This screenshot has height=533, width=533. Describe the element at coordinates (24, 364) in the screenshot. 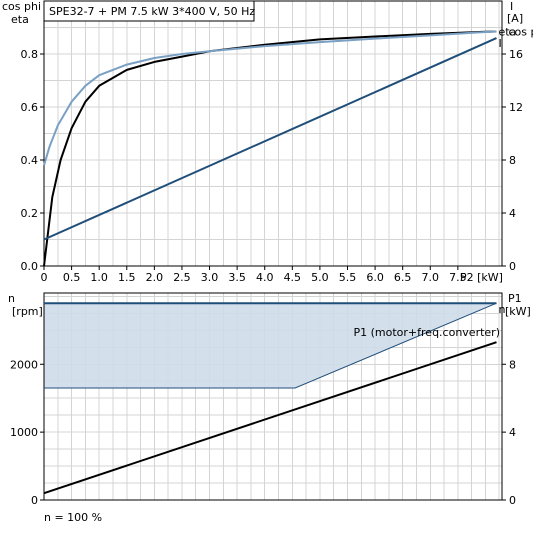

I see `left-tick-label: 2000` at that location.